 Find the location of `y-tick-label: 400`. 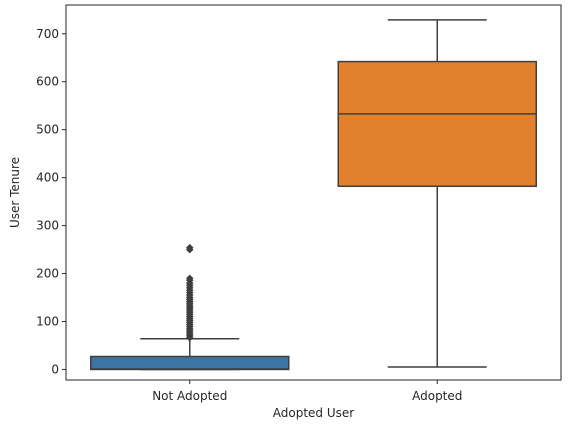

y-tick-label: 400 is located at coordinates (47, 178).